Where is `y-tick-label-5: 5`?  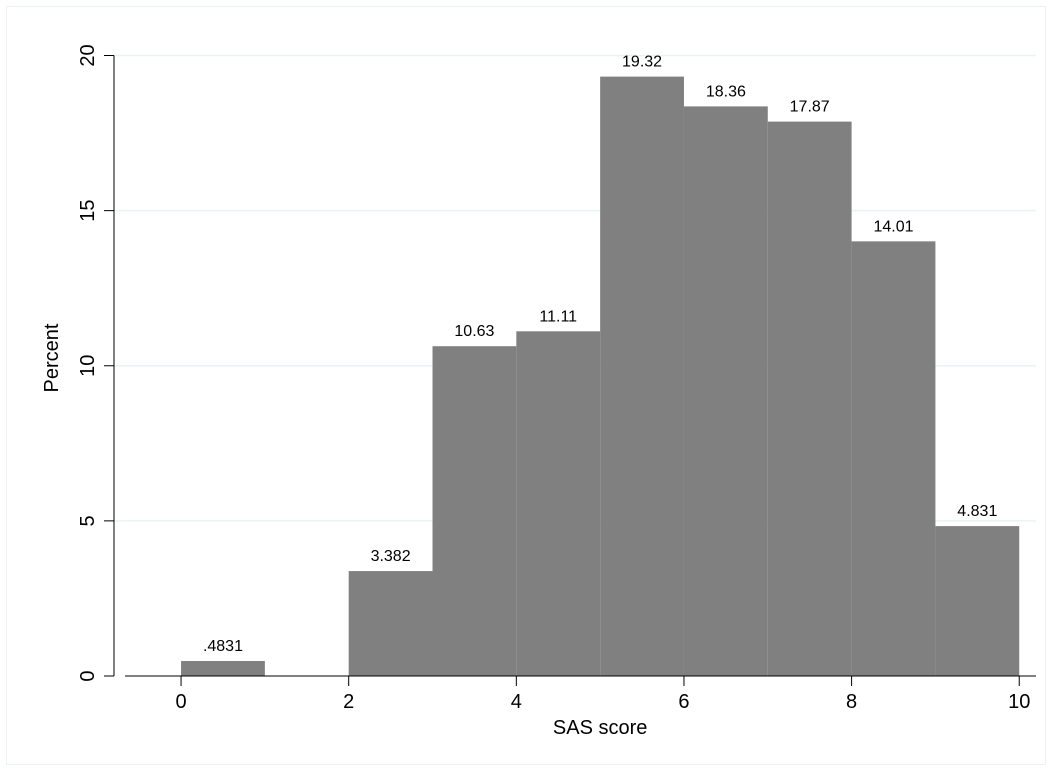
y-tick-label-5: 5 is located at coordinates (88, 520).